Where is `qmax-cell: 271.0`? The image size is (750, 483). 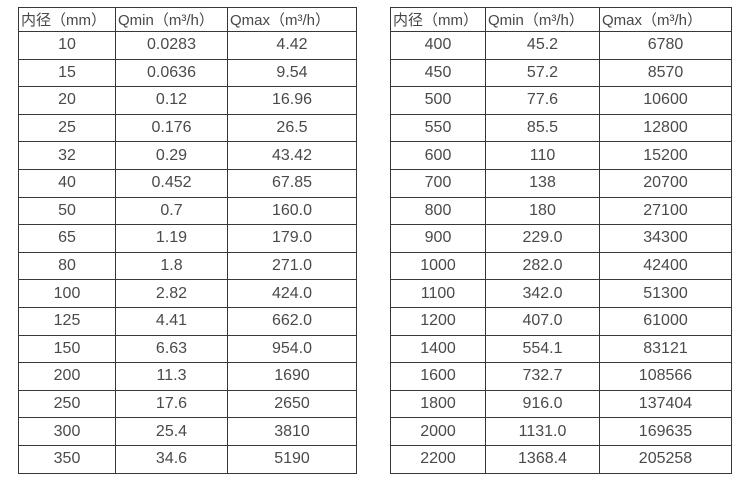 qmax-cell: 271.0 is located at coordinates (292, 266).